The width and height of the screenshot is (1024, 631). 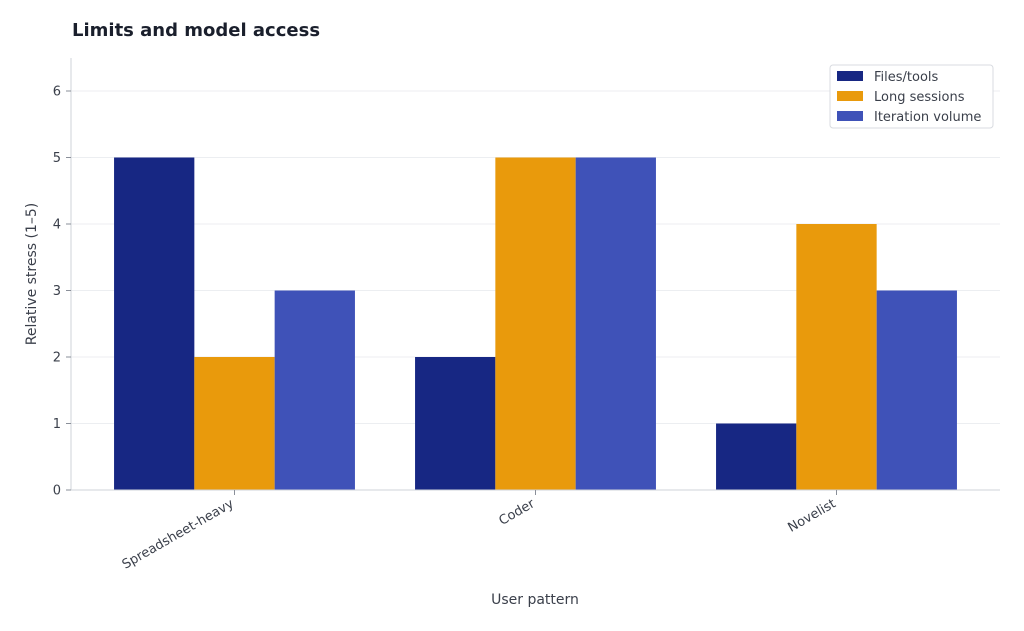 I want to click on y-tick-label: 1, so click(x=57, y=424).